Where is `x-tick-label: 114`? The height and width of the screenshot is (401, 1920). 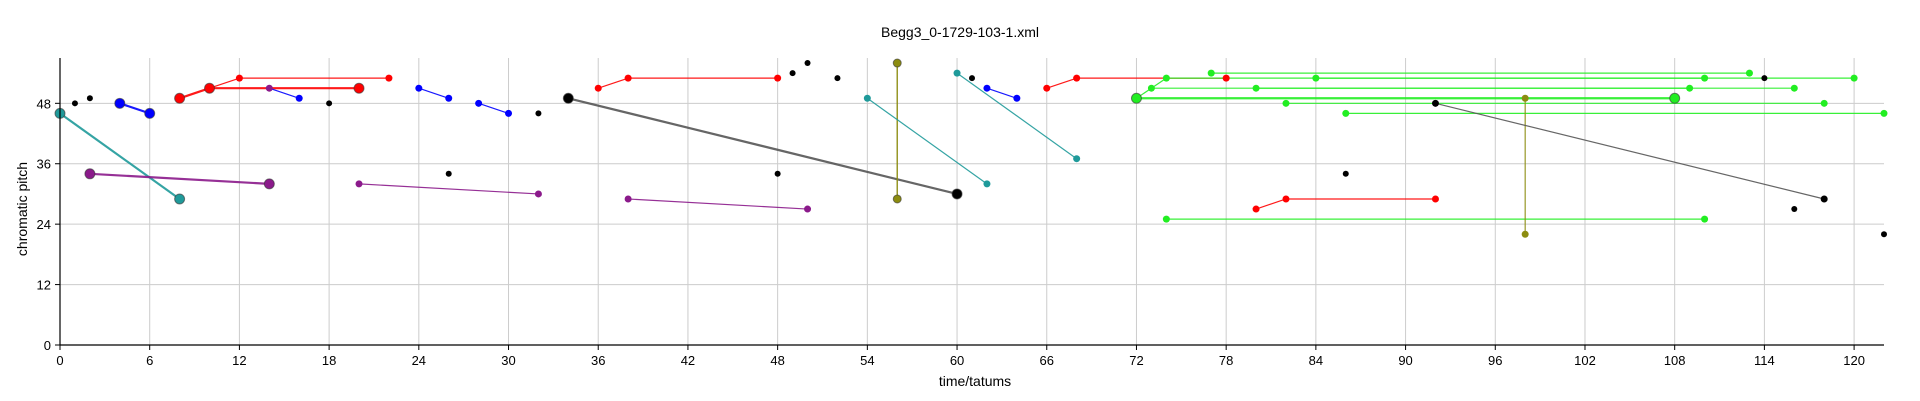
x-tick-label: 114 is located at coordinates (1764, 360).